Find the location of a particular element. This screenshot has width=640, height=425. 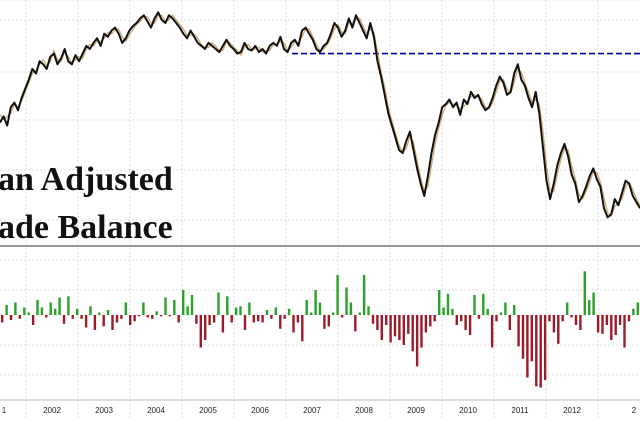

chart-title-line-2: ade Balance is located at coordinates (86, 227).